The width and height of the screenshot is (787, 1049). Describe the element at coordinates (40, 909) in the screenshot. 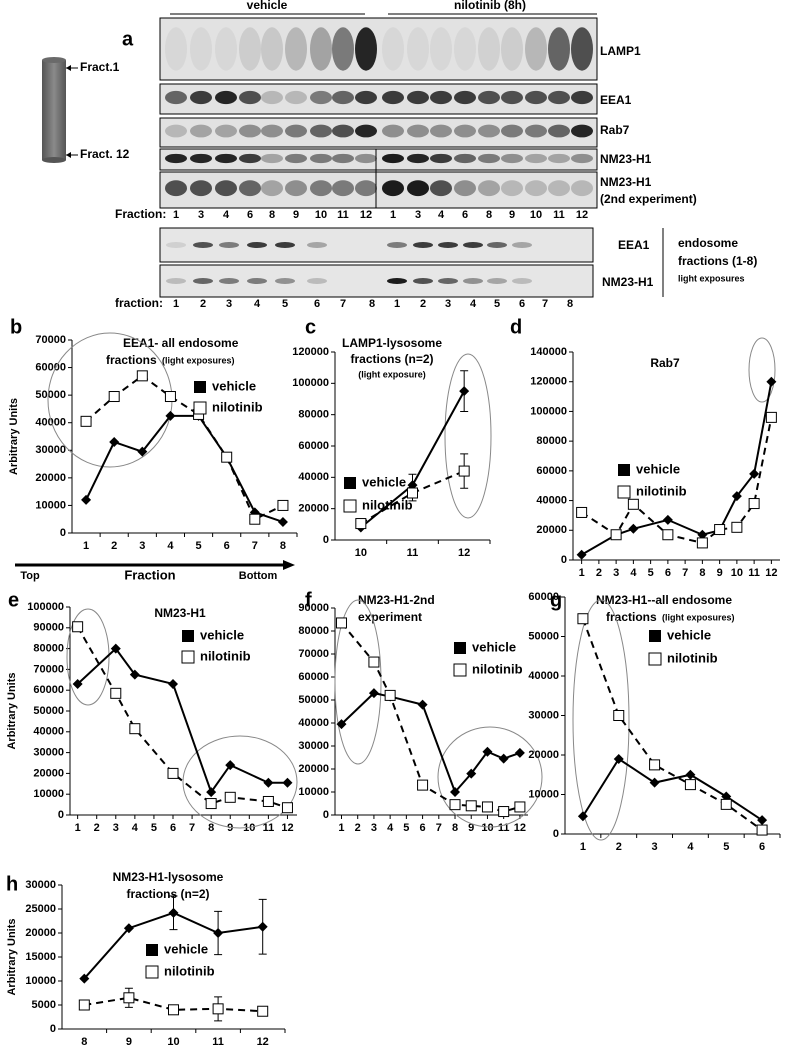

I see `y-tick-label: 25000` at that location.